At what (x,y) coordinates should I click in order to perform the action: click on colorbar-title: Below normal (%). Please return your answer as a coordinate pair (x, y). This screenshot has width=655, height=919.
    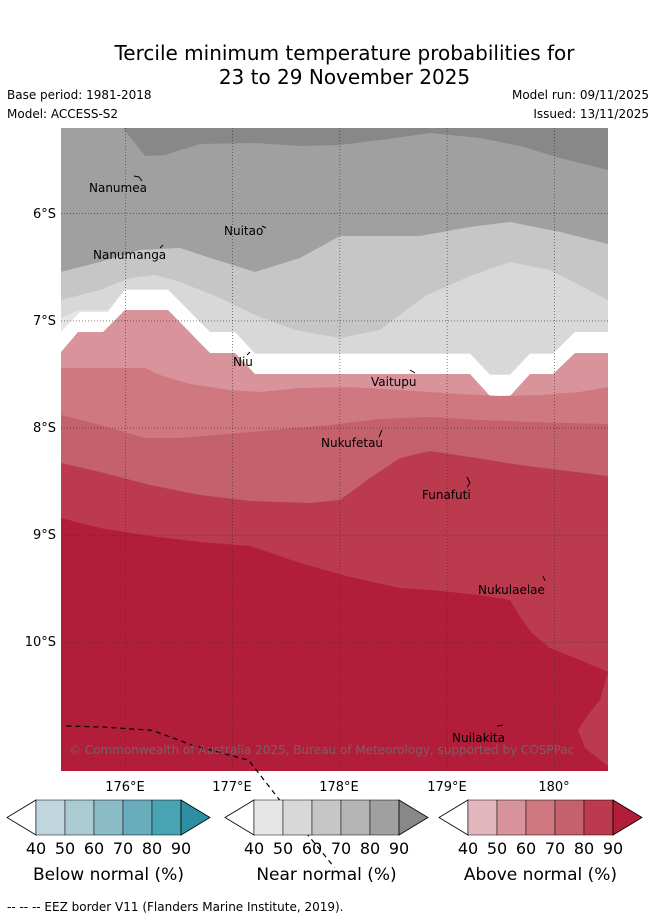
    Looking at the image, I should click on (108, 875).